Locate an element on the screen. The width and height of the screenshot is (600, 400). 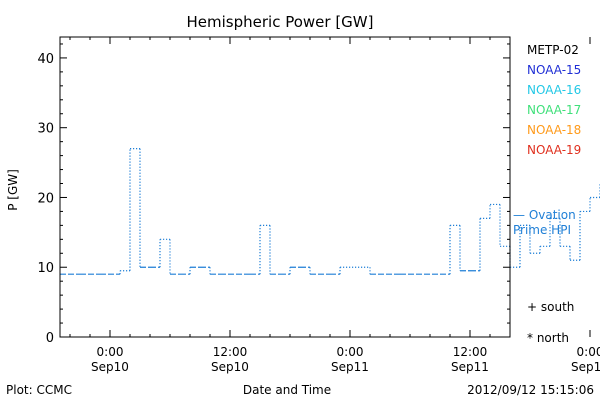
chart-title: Hemispheric Power [GW] is located at coordinates (280, 22).